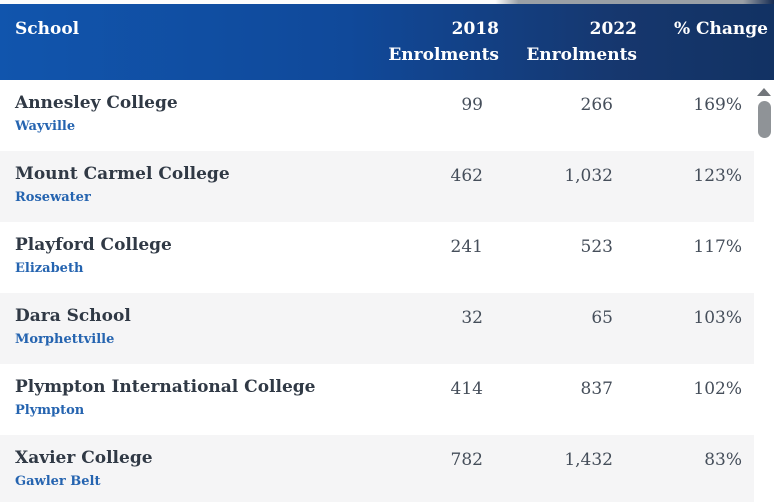 The height and width of the screenshot is (502, 774). What do you see at coordinates (377, 257) in the screenshot?
I see `table-row: Playford College Elizabeth 241 523 117%` at bounding box center [377, 257].